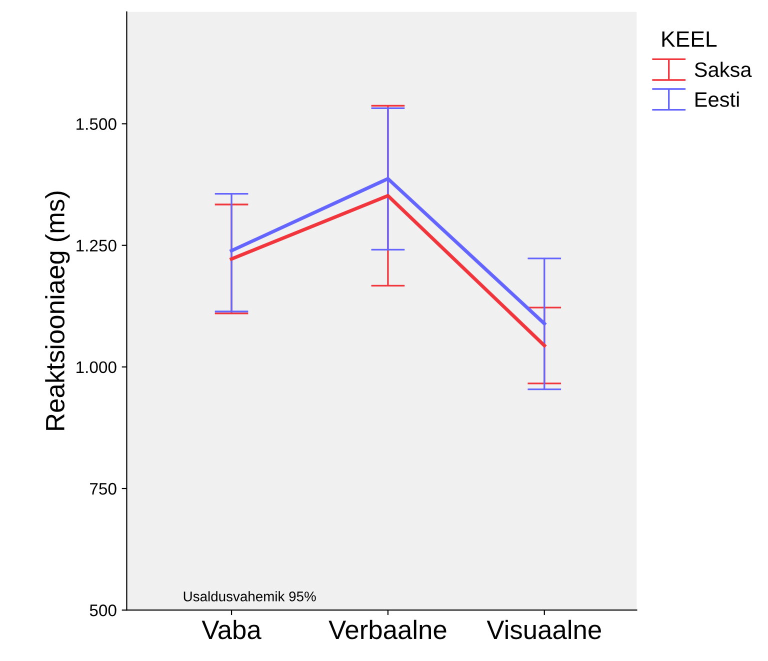 The height and width of the screenshot is (661, 768). I want to click on x-tick-label: Vaba, so click(232, 630).